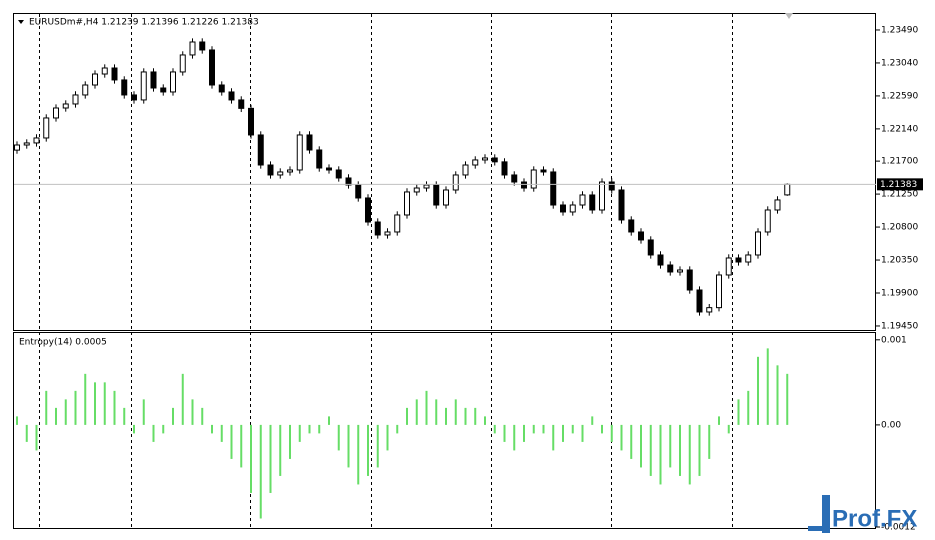 The height and width of the screenshot is (540, 935). I want to click on shift-marker, so click(789, 16).